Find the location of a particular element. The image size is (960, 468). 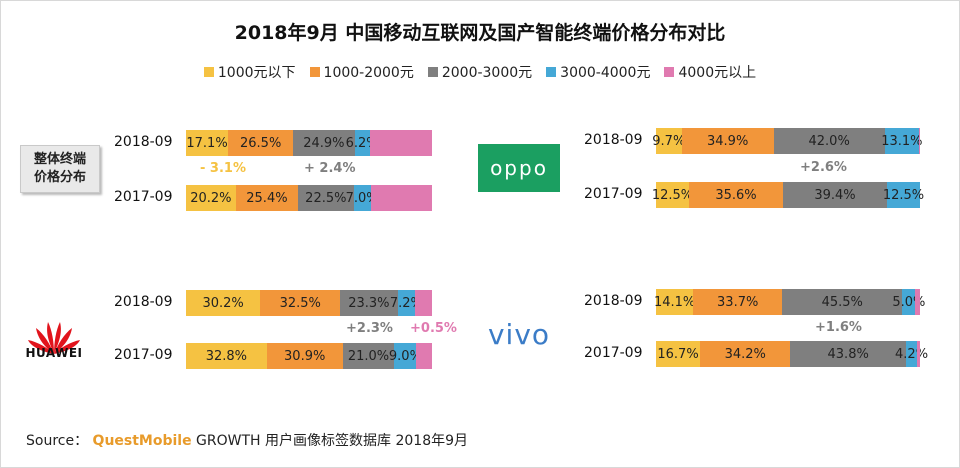

bar-segment: 25.4% is located at coordinates (267, 198).